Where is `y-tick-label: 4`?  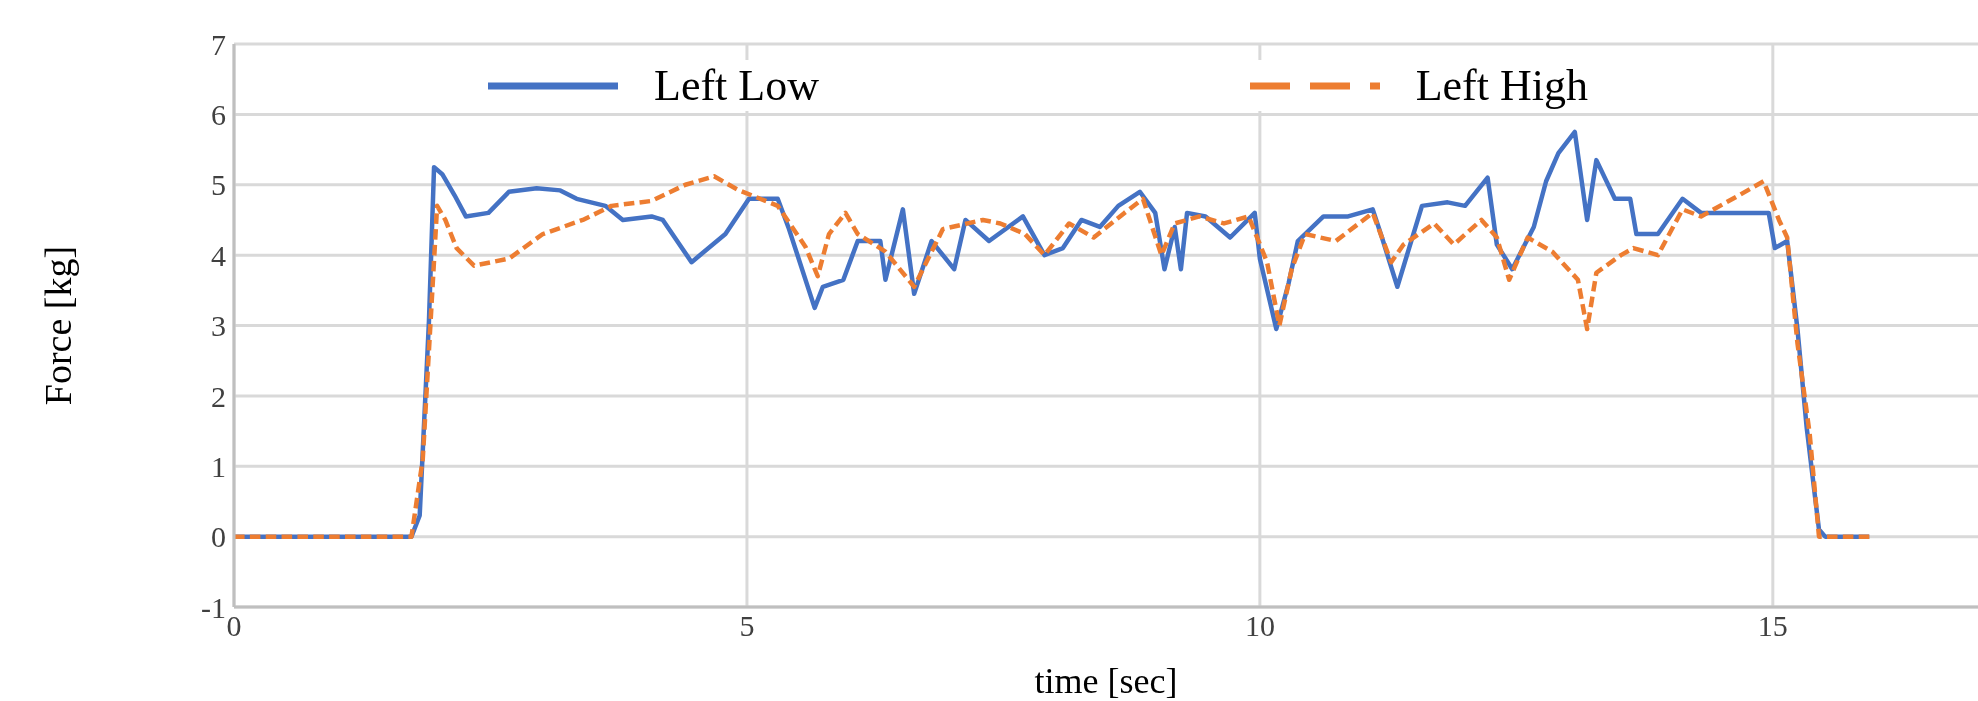 y-tick-label: 4 is located at coordinates (218, 255).